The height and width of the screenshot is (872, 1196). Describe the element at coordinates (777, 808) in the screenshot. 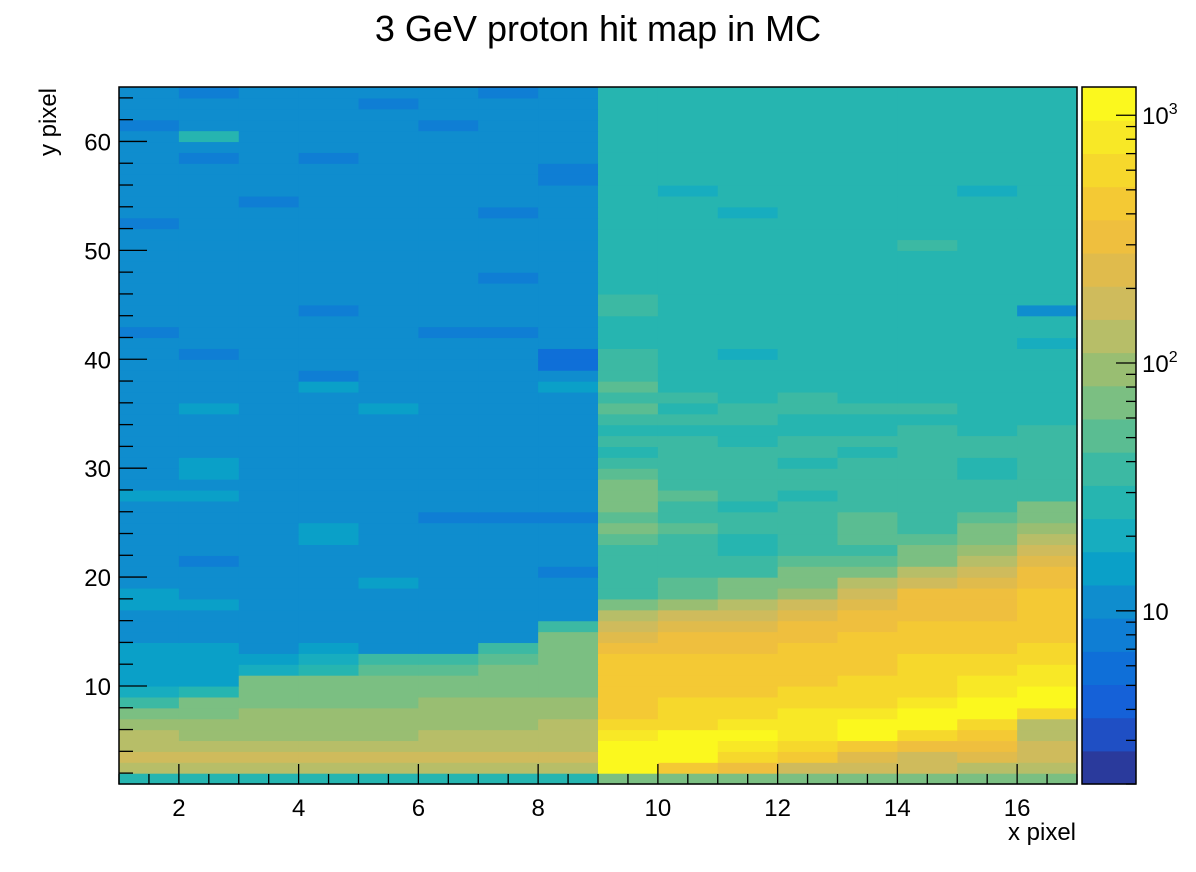

I see `x-tick-label: 12` at that location.